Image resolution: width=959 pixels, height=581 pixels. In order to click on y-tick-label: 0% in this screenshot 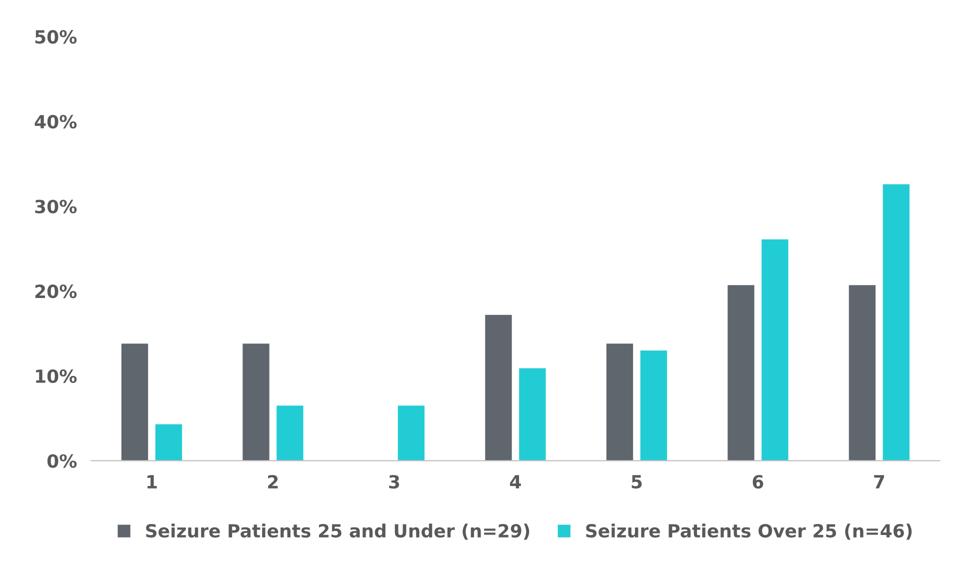, I will do `click(62, 461)`.